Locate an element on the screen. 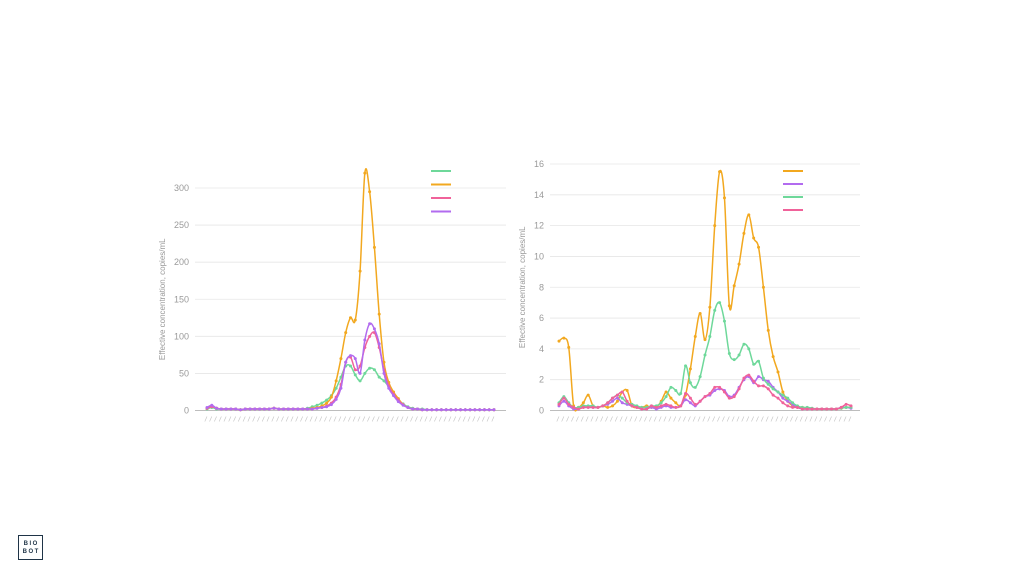 Image resolution: width=1024 pixels, height=576 pixels. left-y-tick-label: 250 is located at coordinates (181, 225).